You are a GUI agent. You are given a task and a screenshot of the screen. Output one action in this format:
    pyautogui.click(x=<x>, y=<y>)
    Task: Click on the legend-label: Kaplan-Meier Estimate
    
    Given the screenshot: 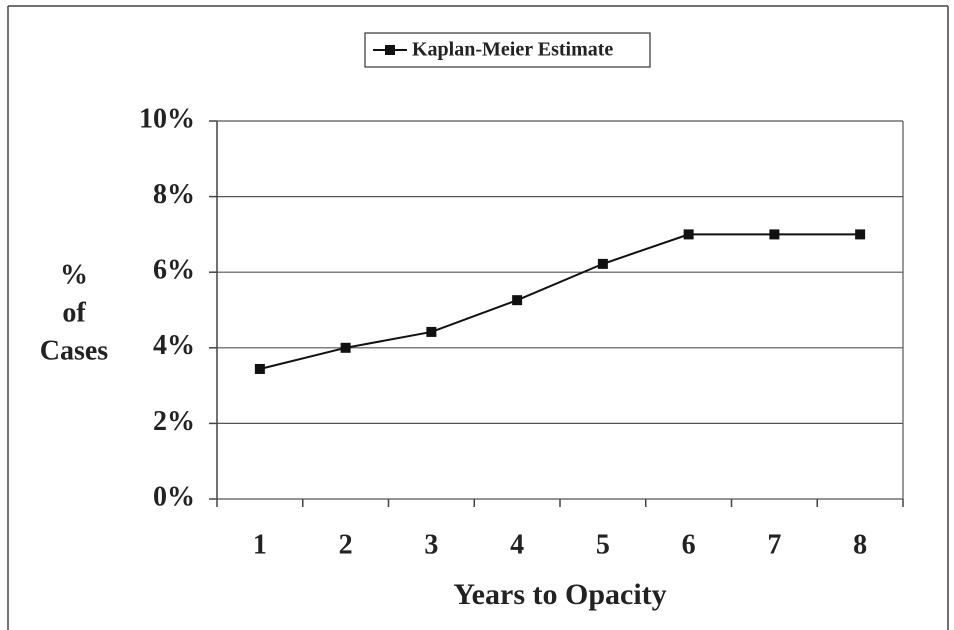 What is the action you would take?
    pyautogui.click(x=512, y=50)
    